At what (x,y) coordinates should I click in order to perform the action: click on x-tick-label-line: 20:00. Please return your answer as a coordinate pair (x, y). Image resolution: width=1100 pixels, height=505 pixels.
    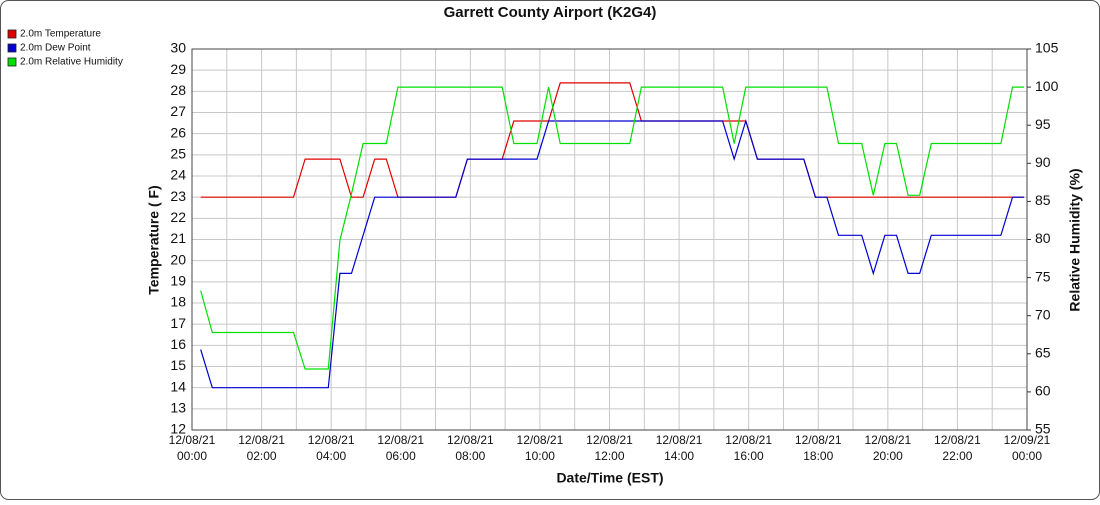
    Looking at the image, I should click on (888, 456).